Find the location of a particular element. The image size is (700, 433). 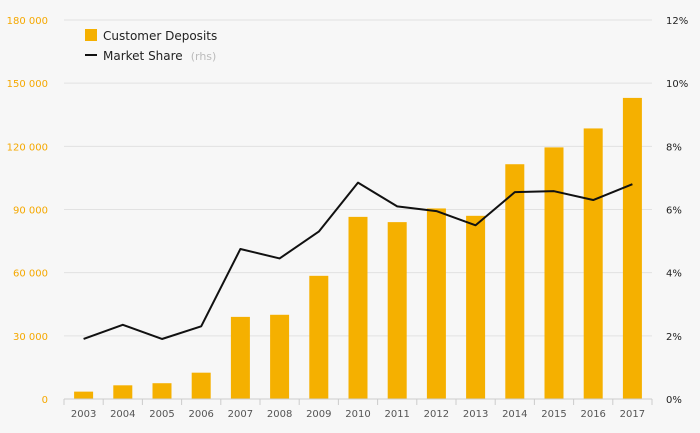

x-tick-label: 2015 is located at coordinates (553, 414).